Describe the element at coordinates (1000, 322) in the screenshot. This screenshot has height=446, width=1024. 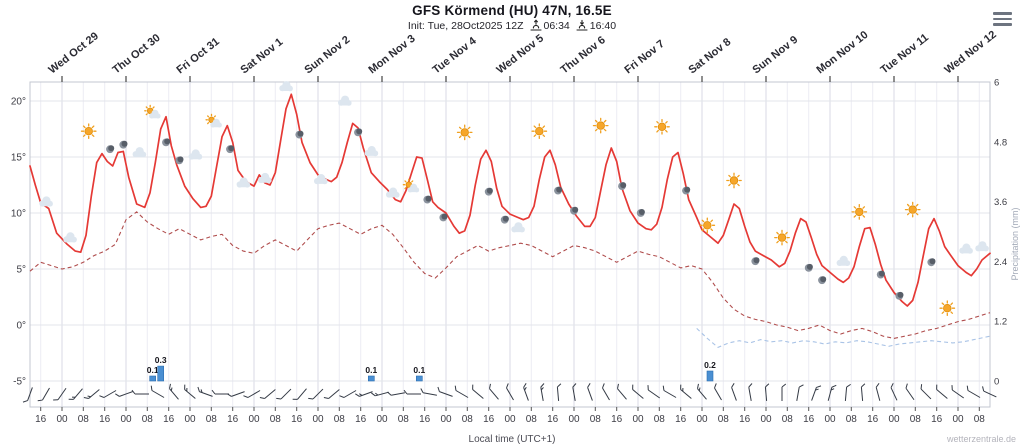
I see `precip-tick-label: 1.2` at that location.